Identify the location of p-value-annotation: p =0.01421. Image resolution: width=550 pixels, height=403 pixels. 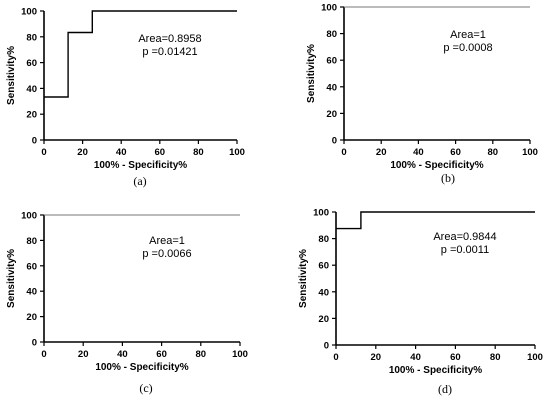
(169, 52).